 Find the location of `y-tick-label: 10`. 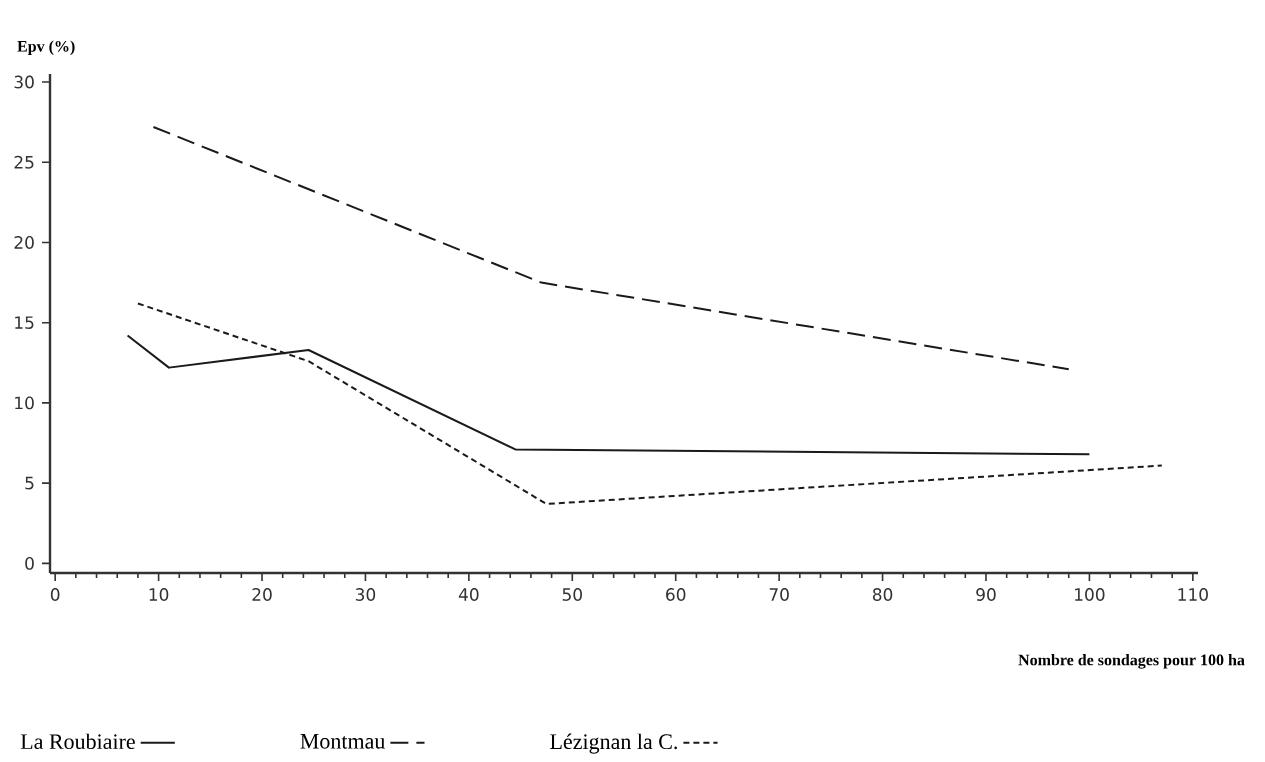

y-tick-label: 10 is located at coordinates (24, 403).